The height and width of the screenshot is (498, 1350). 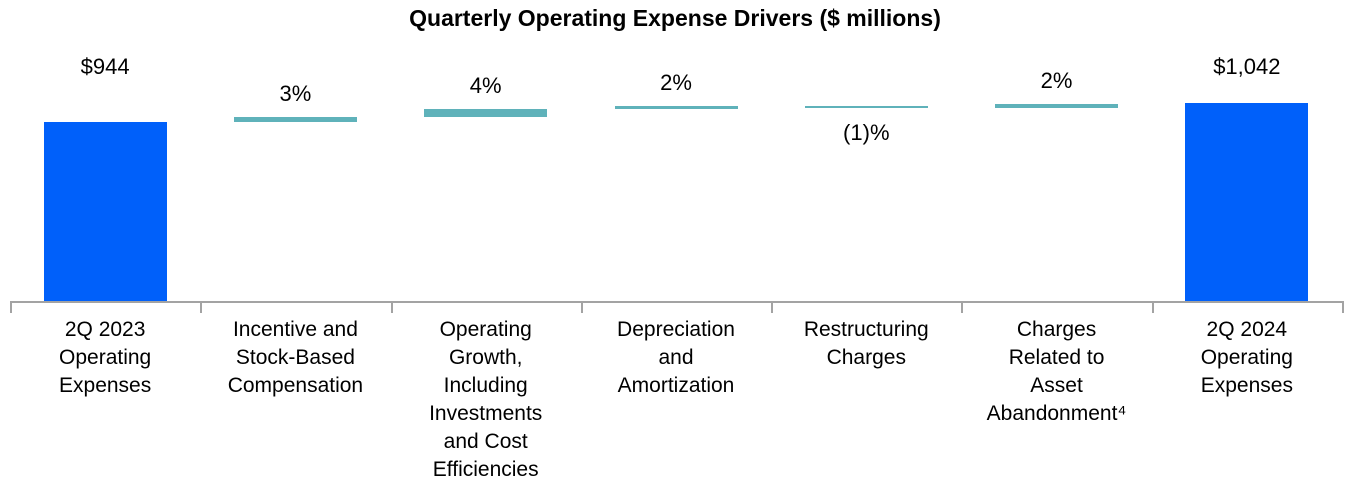 What do you see at coordinates (295, 93) in the screenshot?
I see `value-label: 3%` at bounding box center [295, 93].